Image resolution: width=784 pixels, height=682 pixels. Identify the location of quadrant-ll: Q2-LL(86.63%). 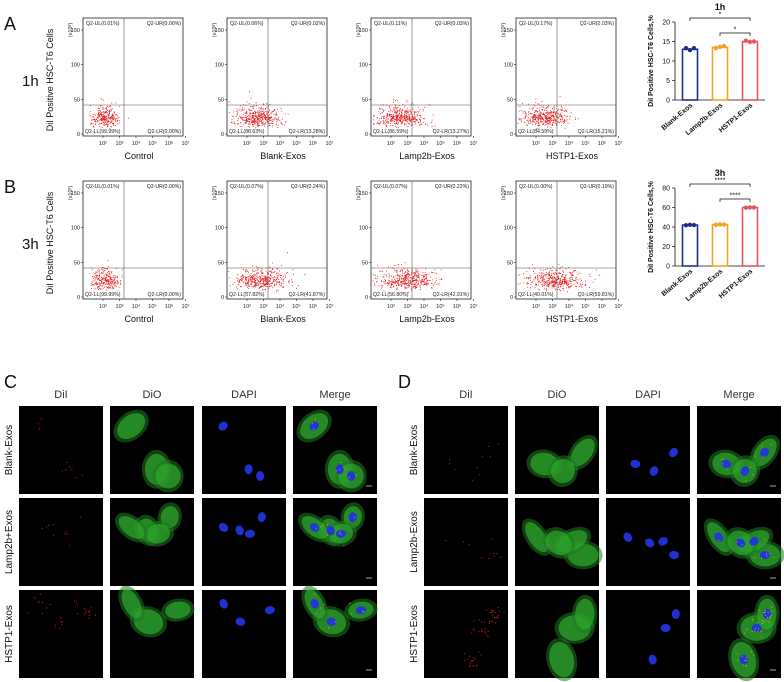
(247, 132).